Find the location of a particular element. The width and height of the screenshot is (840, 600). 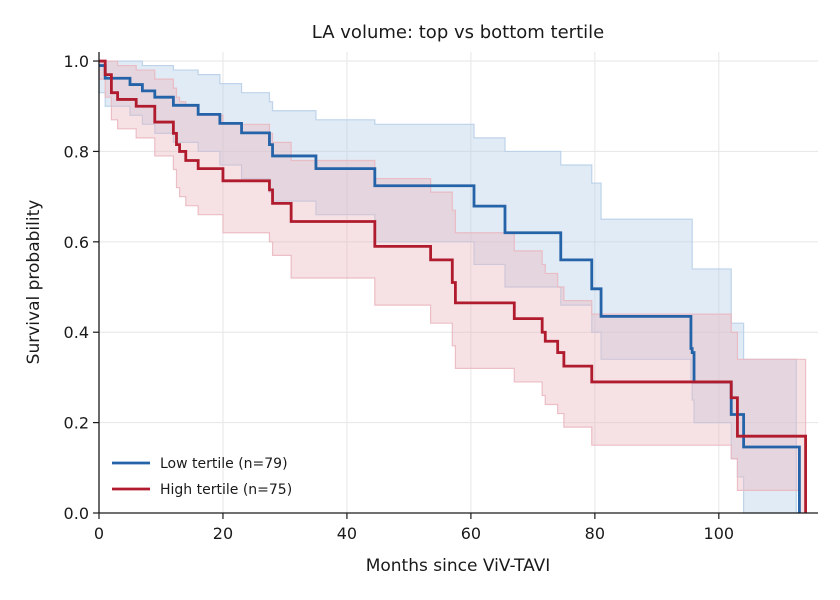

x-tick-label-5: 100 is located at coordinates (719, 533).